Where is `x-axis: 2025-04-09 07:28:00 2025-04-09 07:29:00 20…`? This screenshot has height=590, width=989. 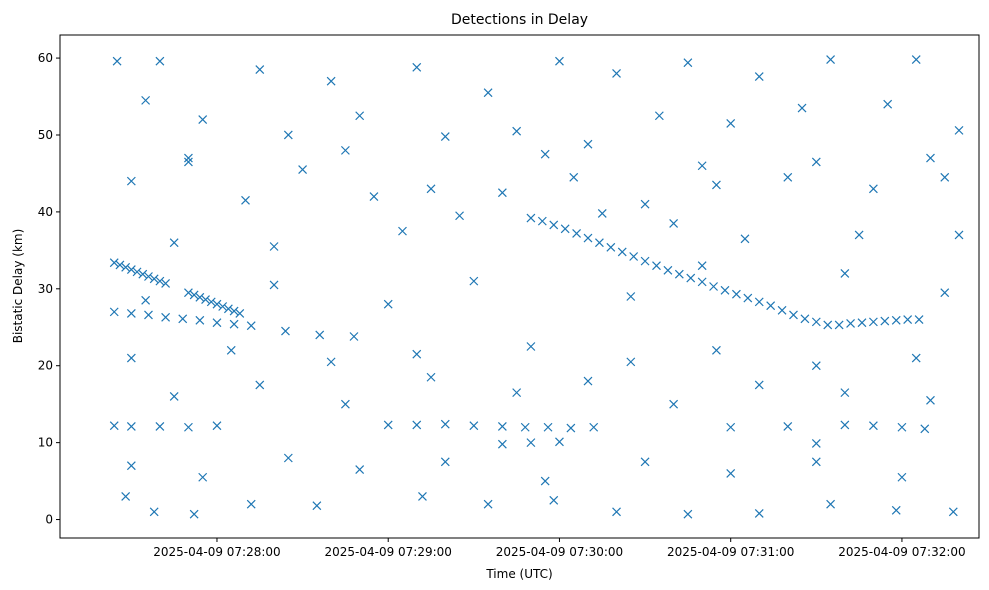 x-axis: 2025-04-09 07:28:00 2025-04-09 07:29:00 20… is located at coordinates (559, 548).